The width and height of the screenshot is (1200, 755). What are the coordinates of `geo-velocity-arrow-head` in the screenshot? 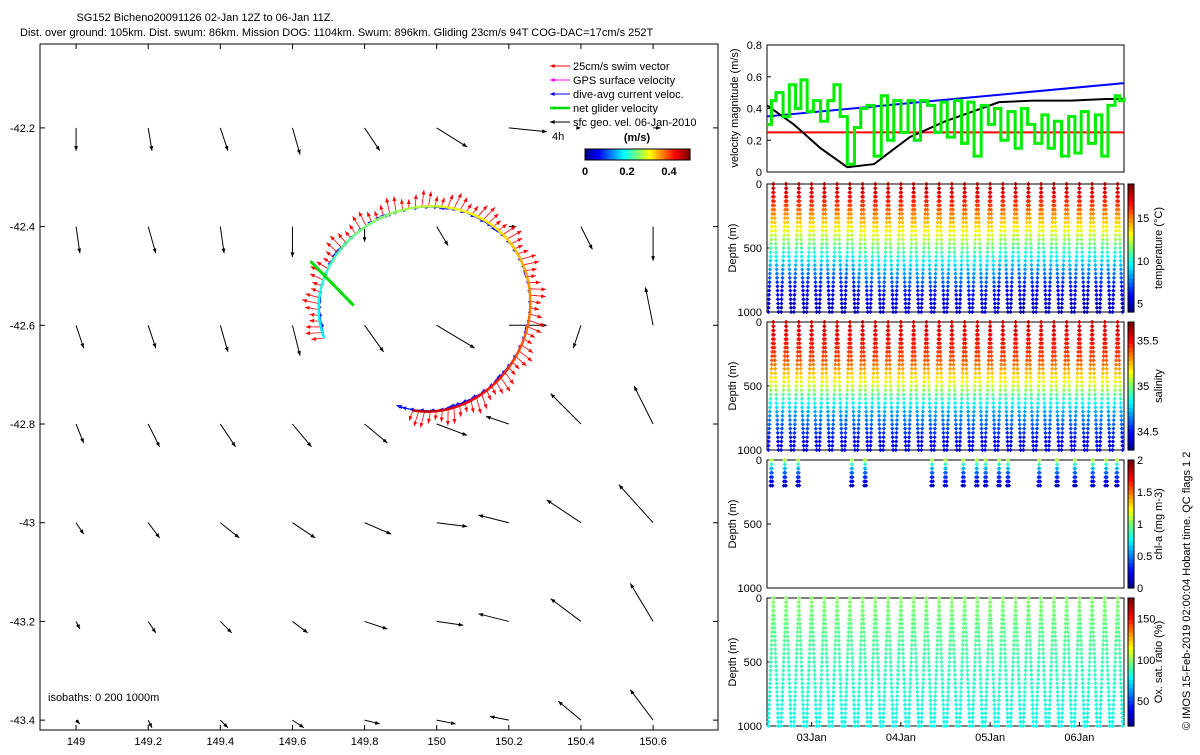 It's located at (154, 345).